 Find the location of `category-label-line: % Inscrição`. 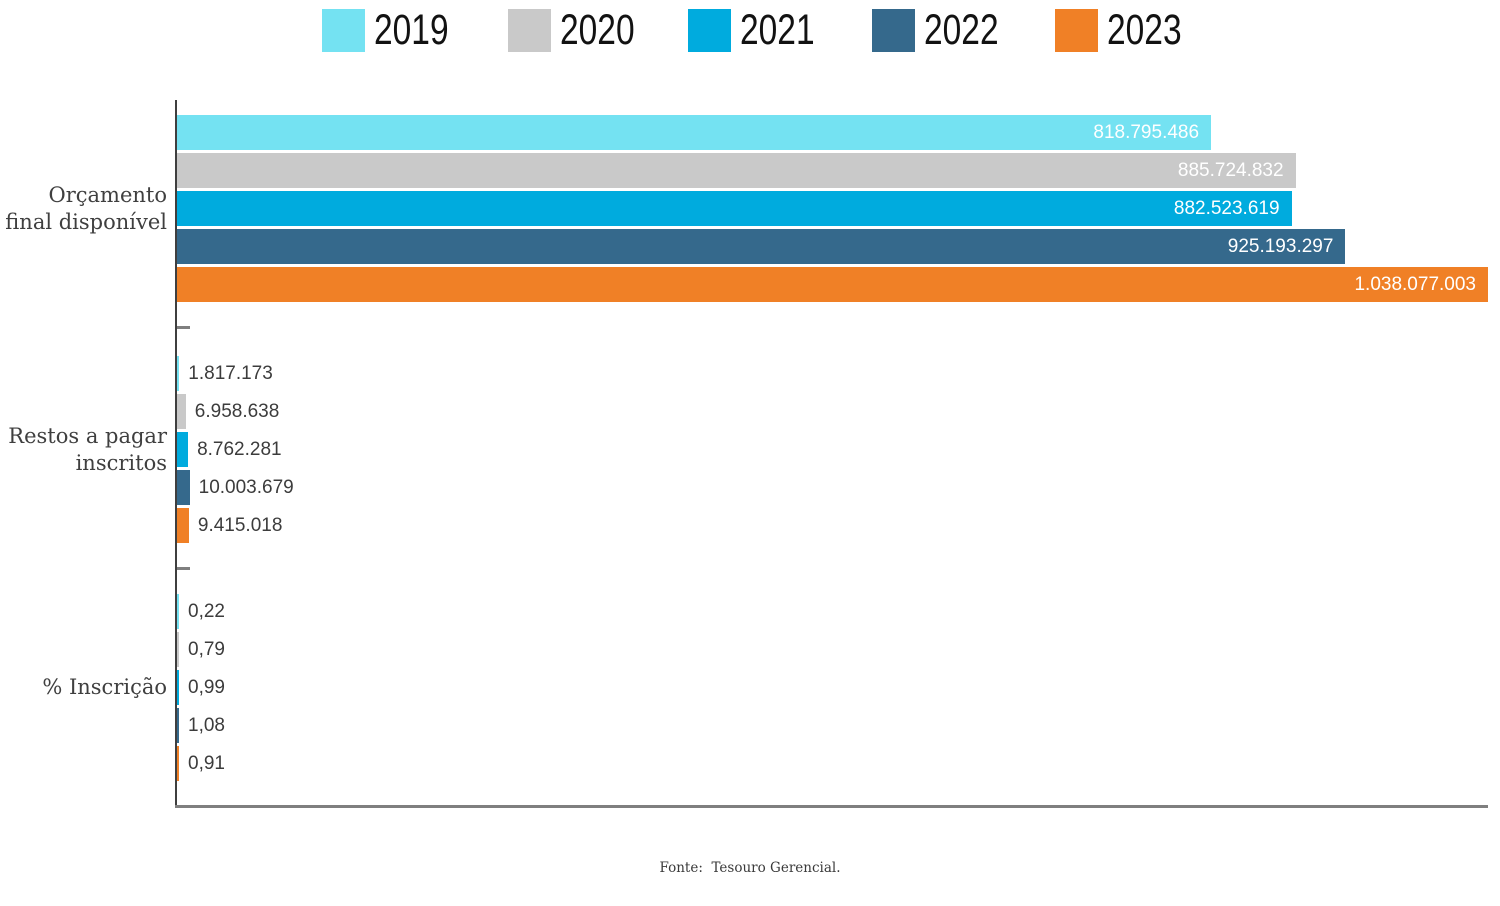

category-label-line: % Inscrição is located at coordinates (104, 687).